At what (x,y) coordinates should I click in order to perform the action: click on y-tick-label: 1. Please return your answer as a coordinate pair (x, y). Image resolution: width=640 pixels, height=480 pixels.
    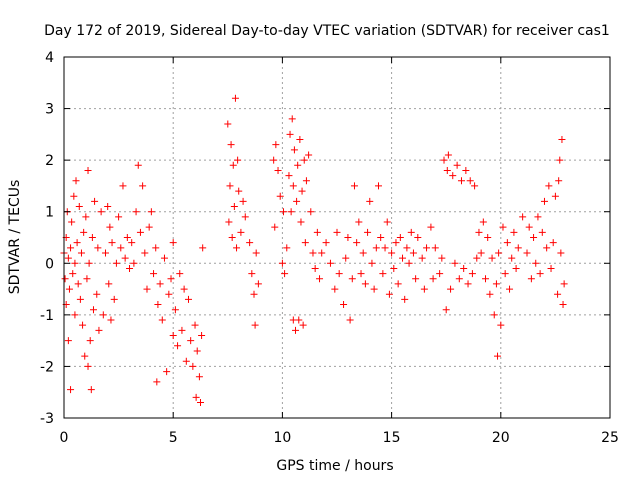
    Looking at the image, I should click on (49, 213).